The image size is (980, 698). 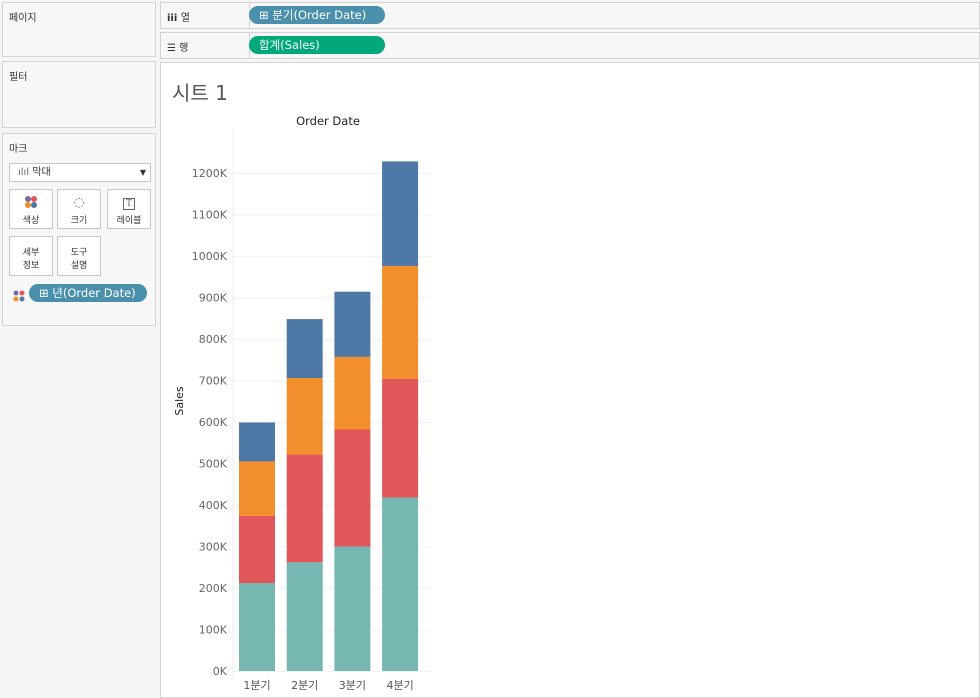 I want to click on pages-shelf: 페이지, so click(x=79, y=29).